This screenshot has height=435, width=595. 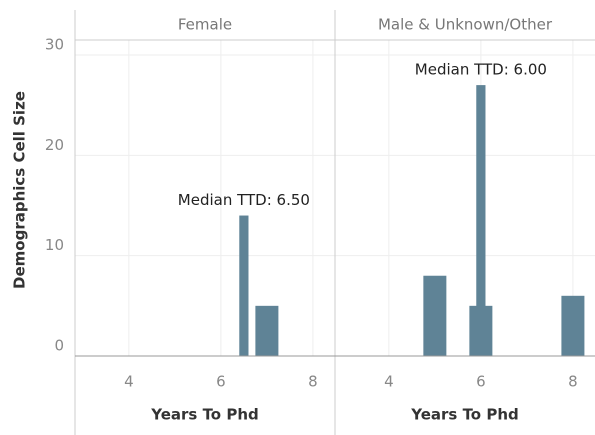 I want to click on y-axis-title: Demographics Cell Size, so click(x=20, y=190).